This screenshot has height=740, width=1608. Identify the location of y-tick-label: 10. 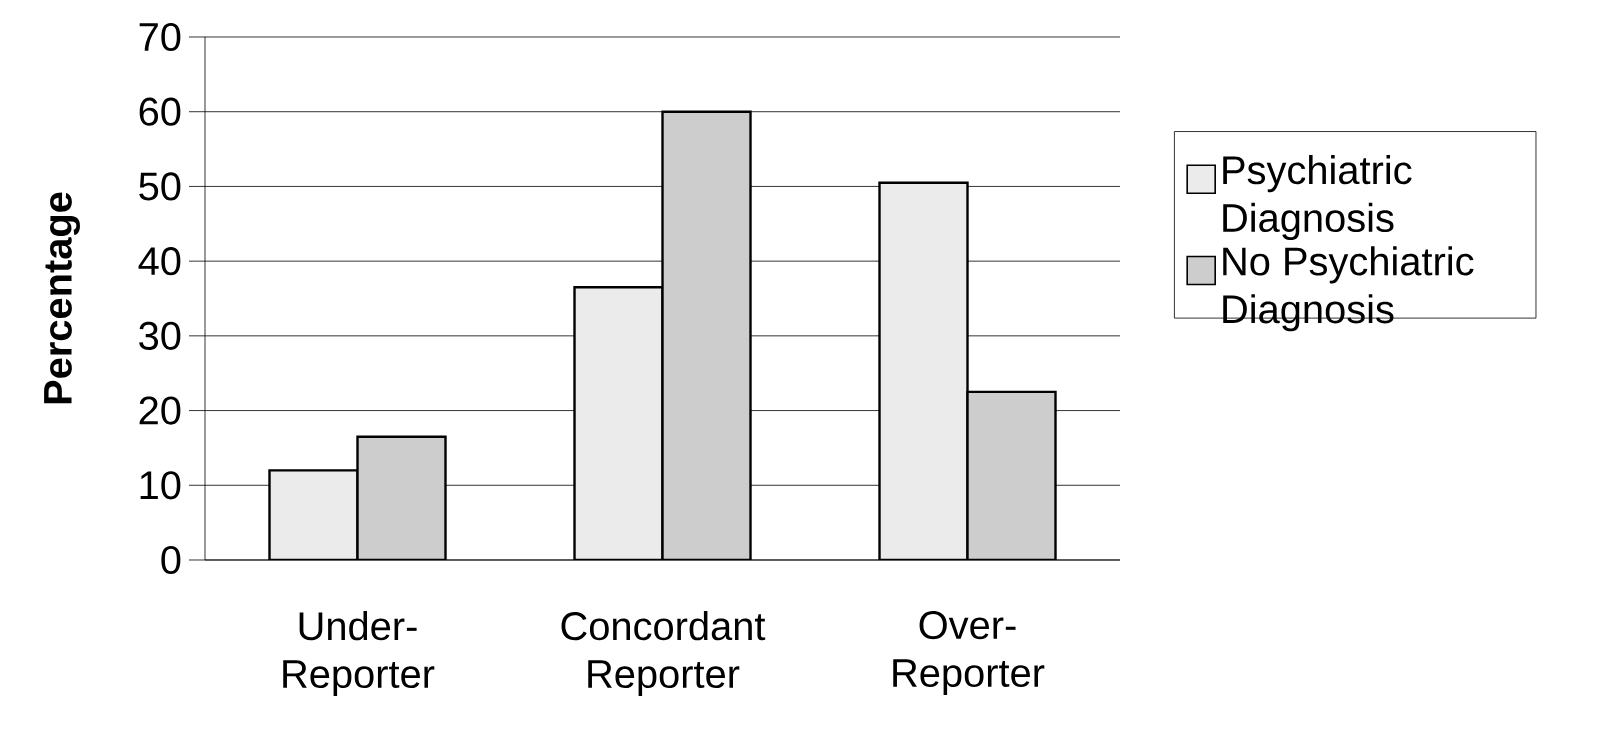
(160, 485).